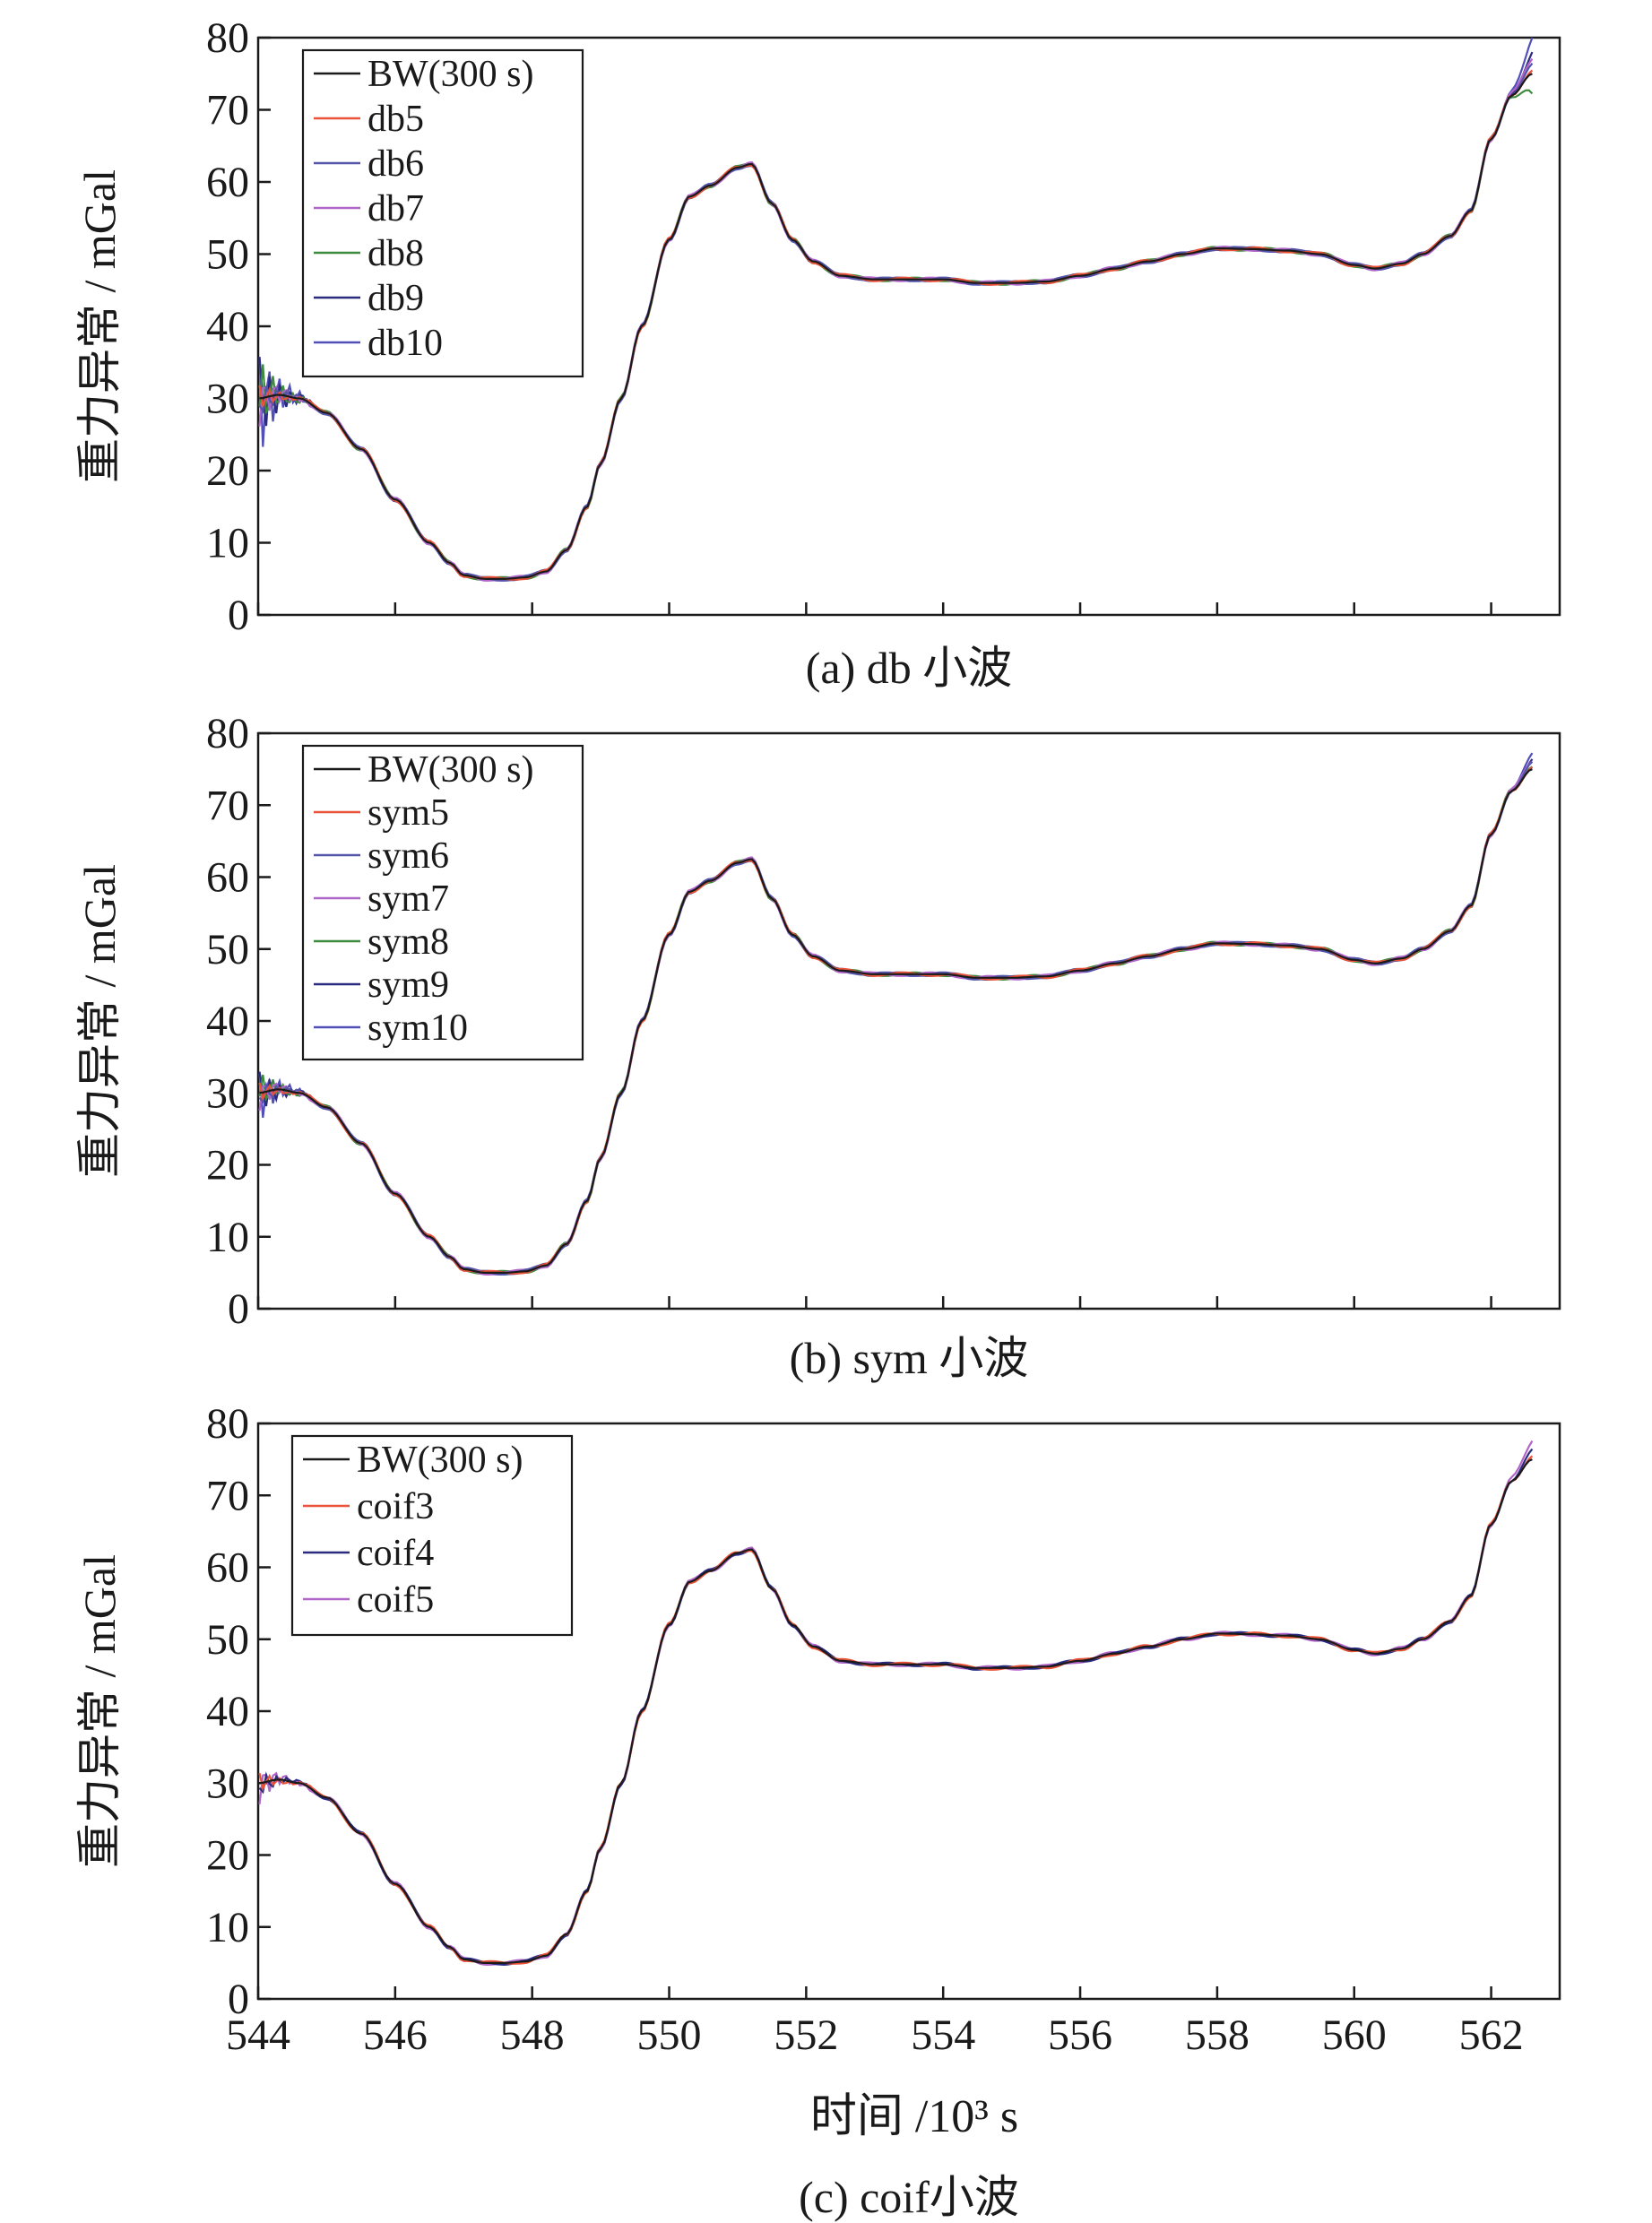 This screenshot has height=2223, width=1652. Describe the element at coordinates (914, 2116) in the screenshot. I see `x-axis-label: 时间 /10³ s` at that location.